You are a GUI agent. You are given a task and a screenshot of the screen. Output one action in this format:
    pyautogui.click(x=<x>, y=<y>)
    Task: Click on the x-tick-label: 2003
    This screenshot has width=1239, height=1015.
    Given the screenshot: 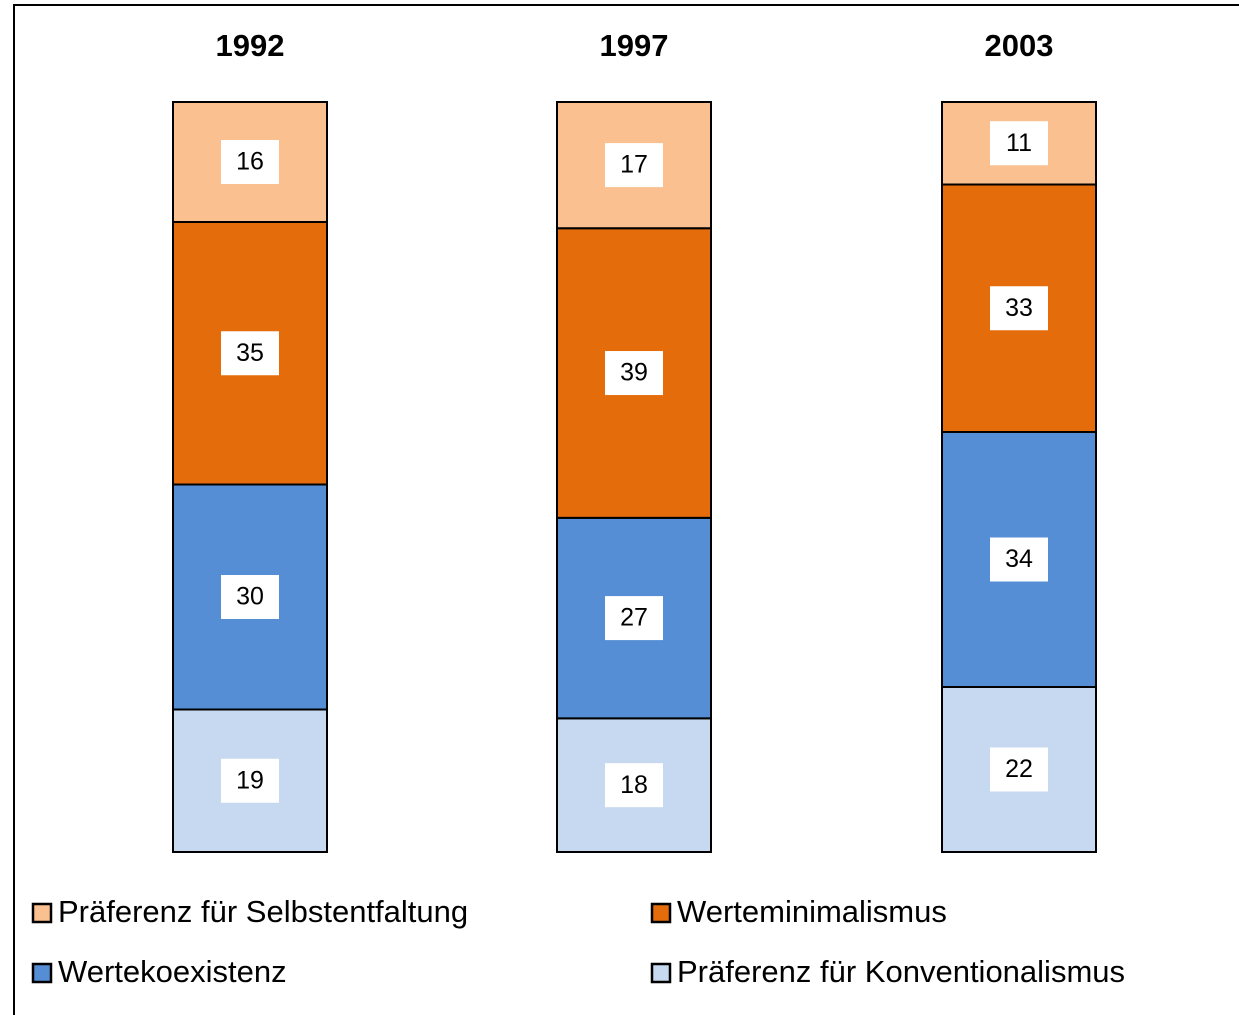 What is the action you would take?
    pyautogui.click(x=1019, y=45)
    